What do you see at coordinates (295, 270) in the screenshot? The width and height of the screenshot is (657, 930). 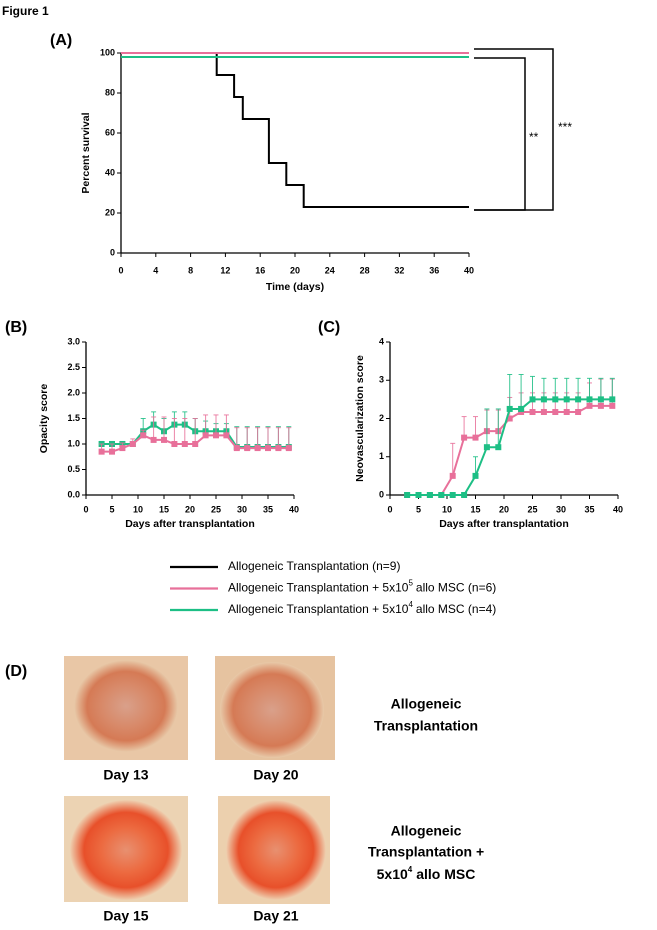 I see `x-tick-label: 20` at bounding box center [295, 270].